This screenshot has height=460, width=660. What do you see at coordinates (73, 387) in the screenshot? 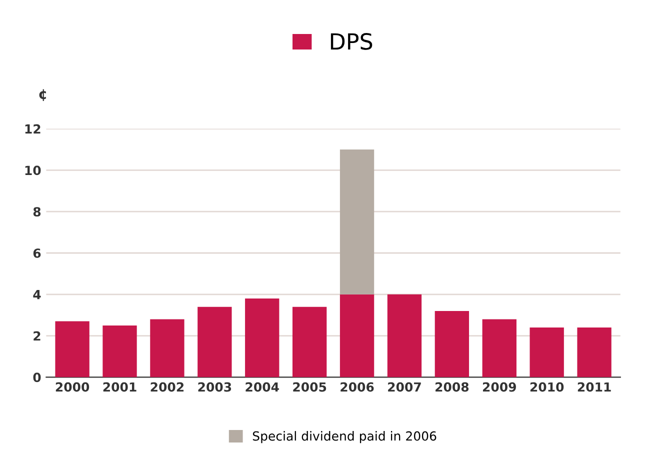
I see `x-tick-label: 2000` at bounding box center [73, 387].